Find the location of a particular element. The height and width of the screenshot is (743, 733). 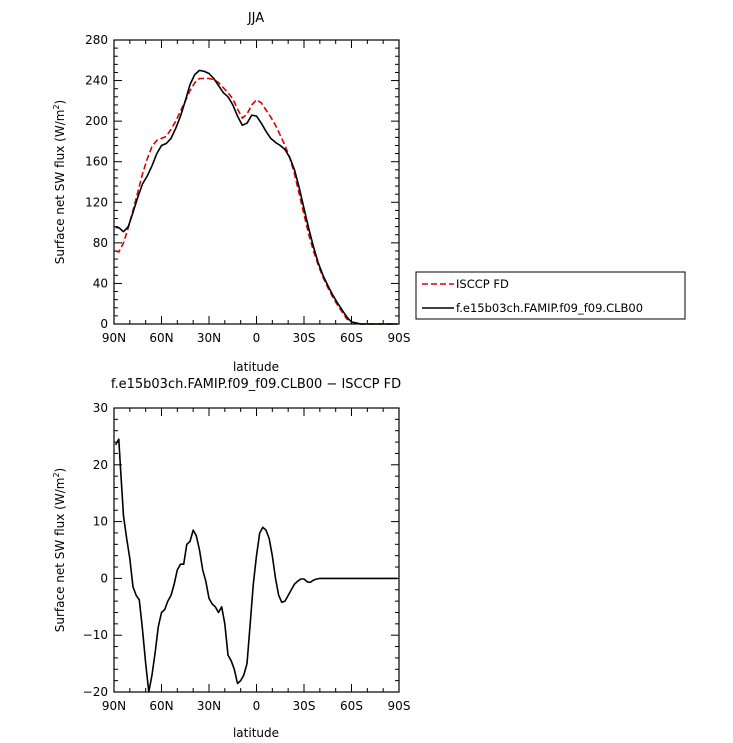

top-y-axis-label: Surface net SW flux (W/m2) is located at coordinates (59, 182).